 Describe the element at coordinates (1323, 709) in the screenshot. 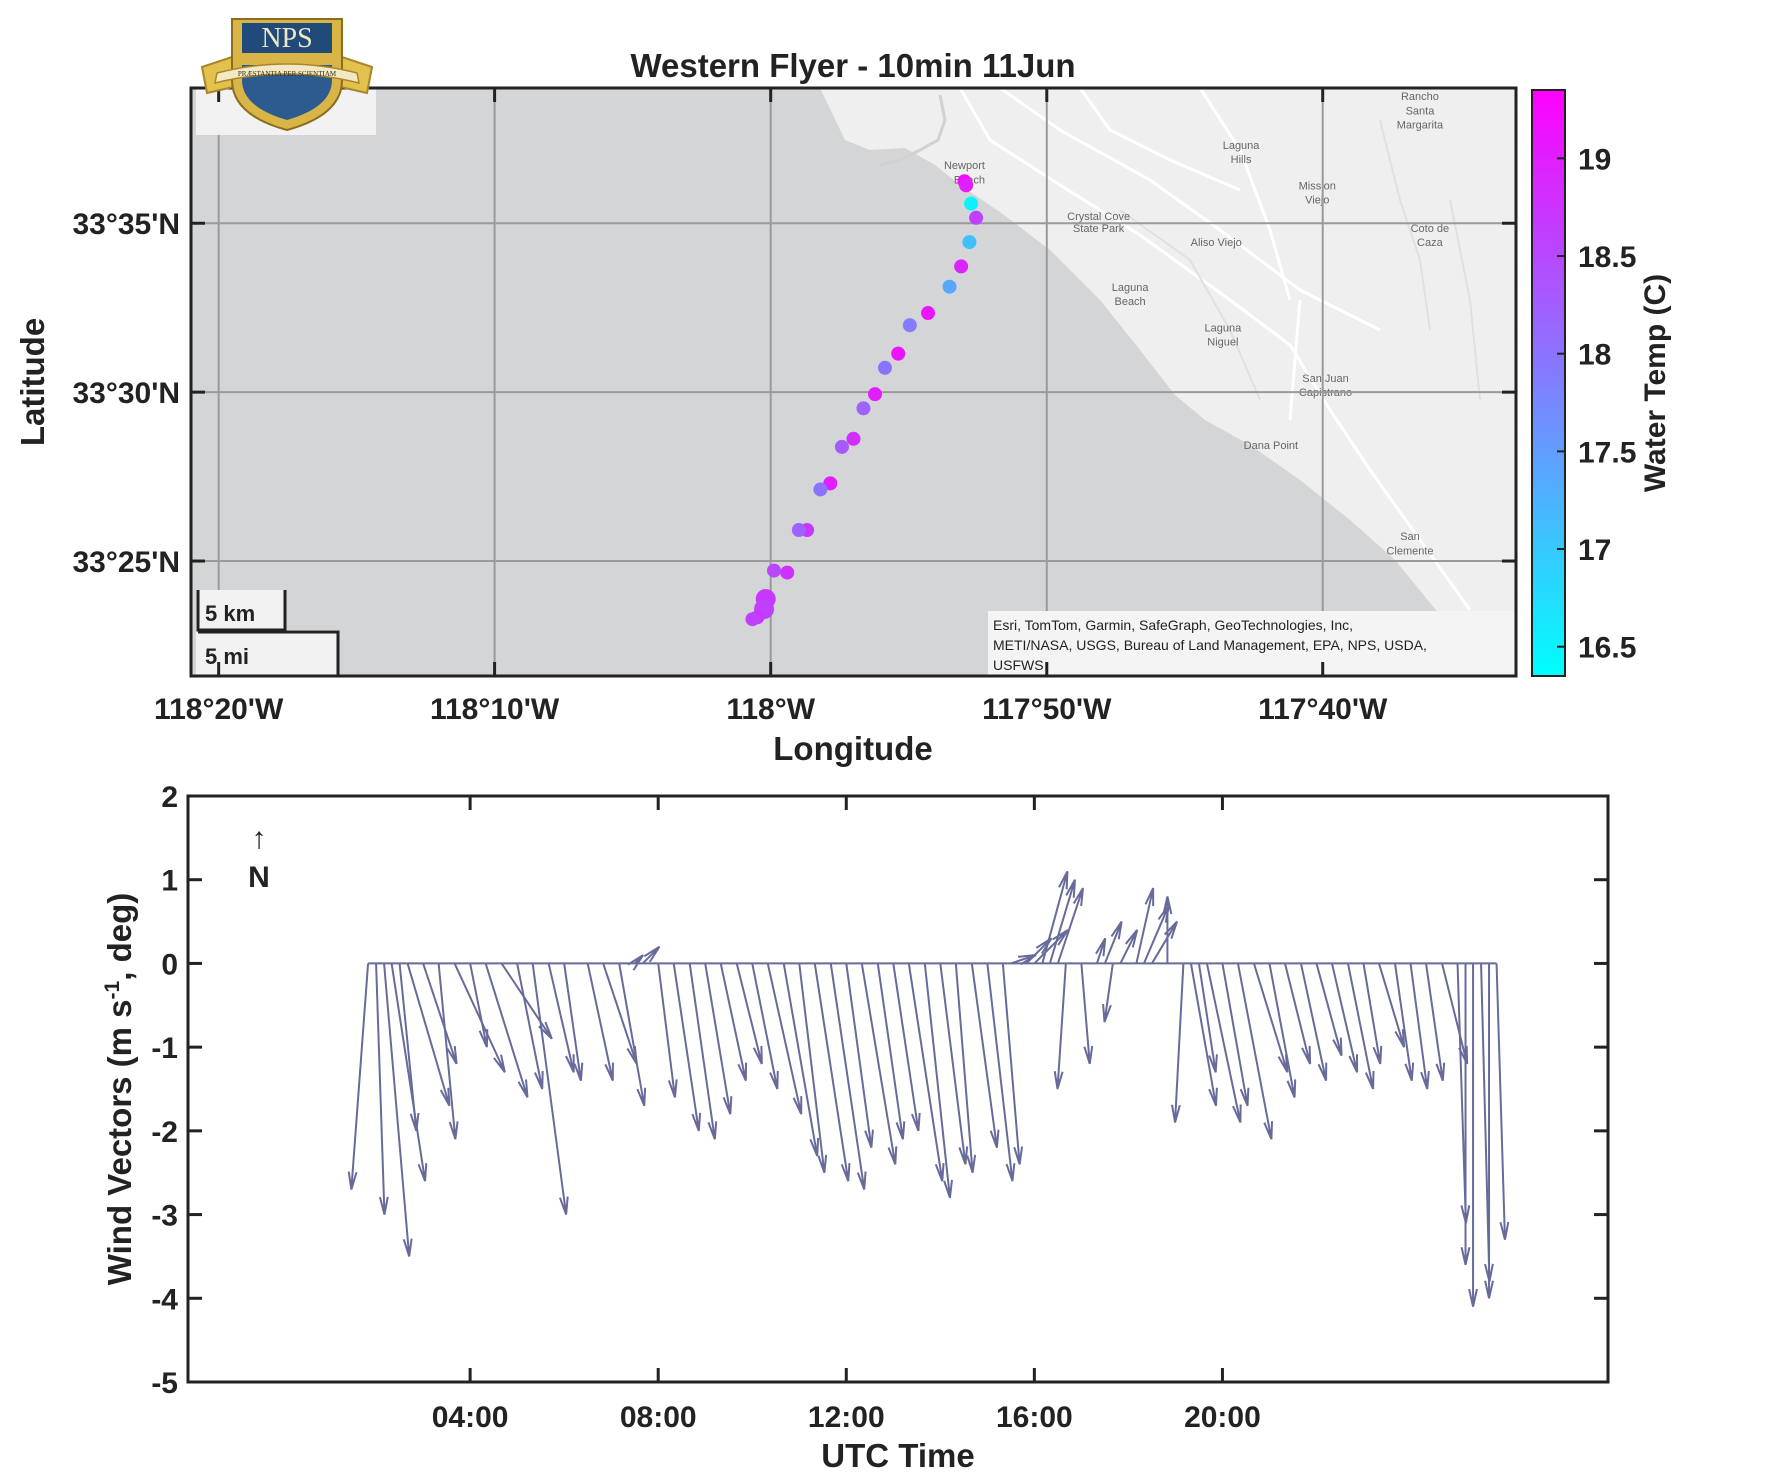

I see `map-xtick-label: 117°40'W` at that location.